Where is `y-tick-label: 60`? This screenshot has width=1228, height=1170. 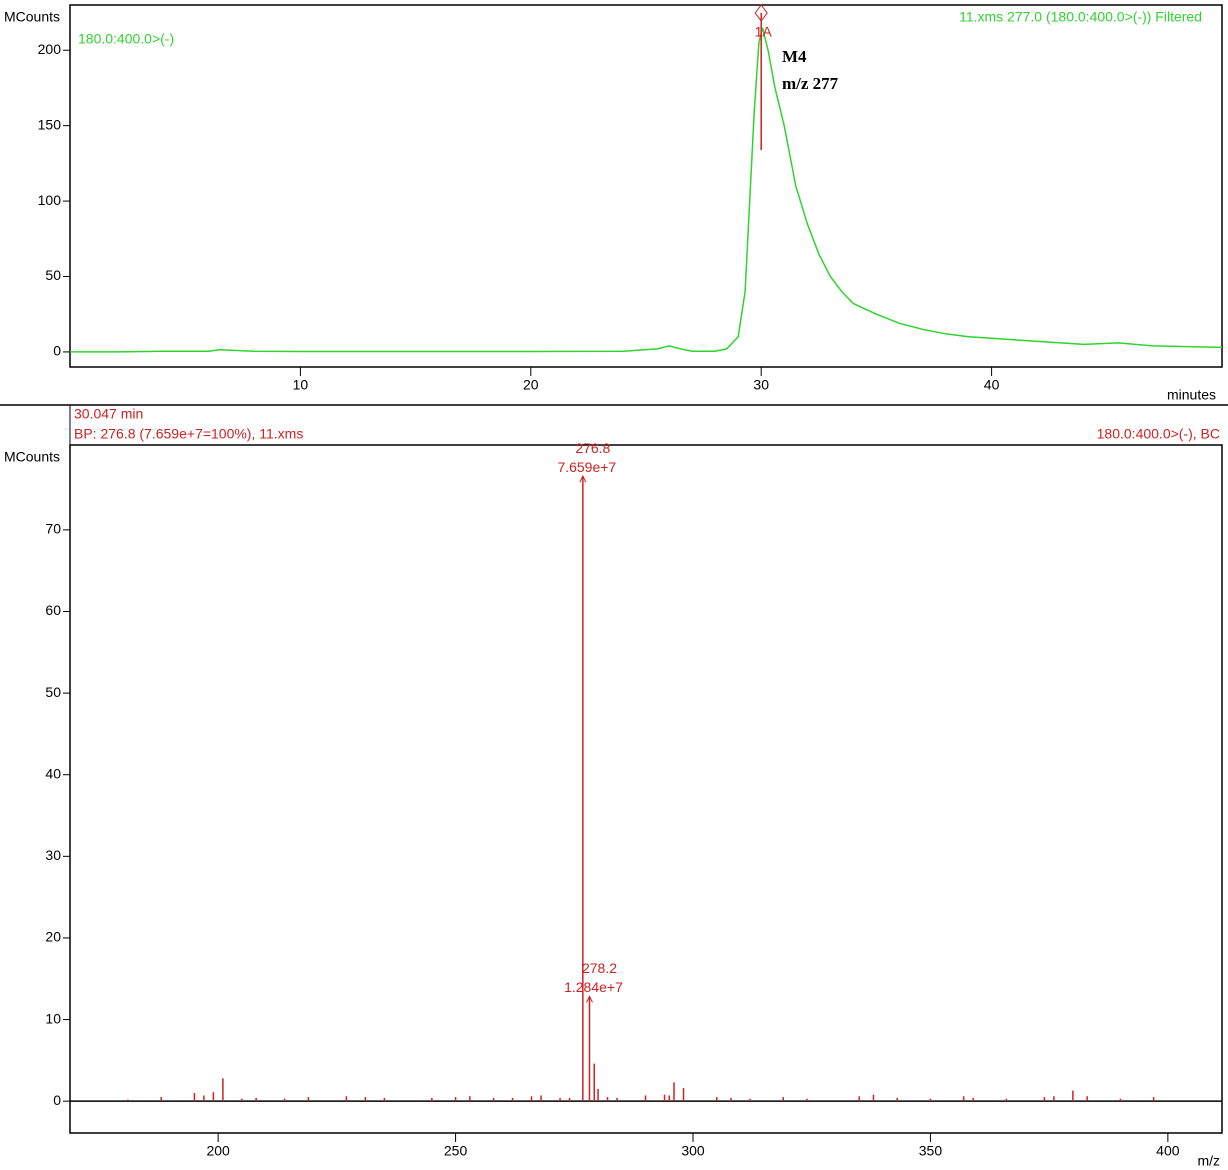 y-tick-label: 60 is located at coordinates (53, 610).